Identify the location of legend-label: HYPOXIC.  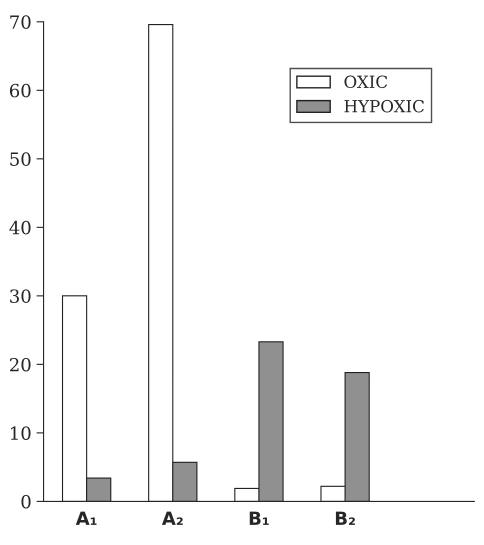
(384, 106).